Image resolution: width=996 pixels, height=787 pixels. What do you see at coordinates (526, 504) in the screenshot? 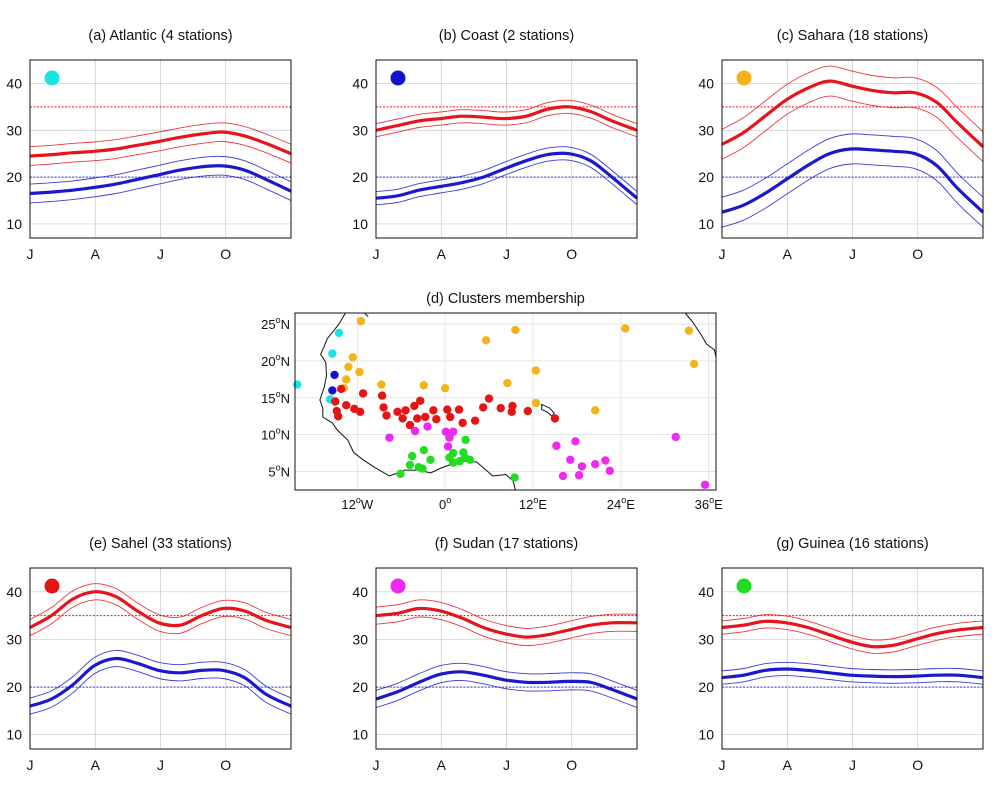
I see `lon-tick-value: 12` at bounding box center [526, 504].